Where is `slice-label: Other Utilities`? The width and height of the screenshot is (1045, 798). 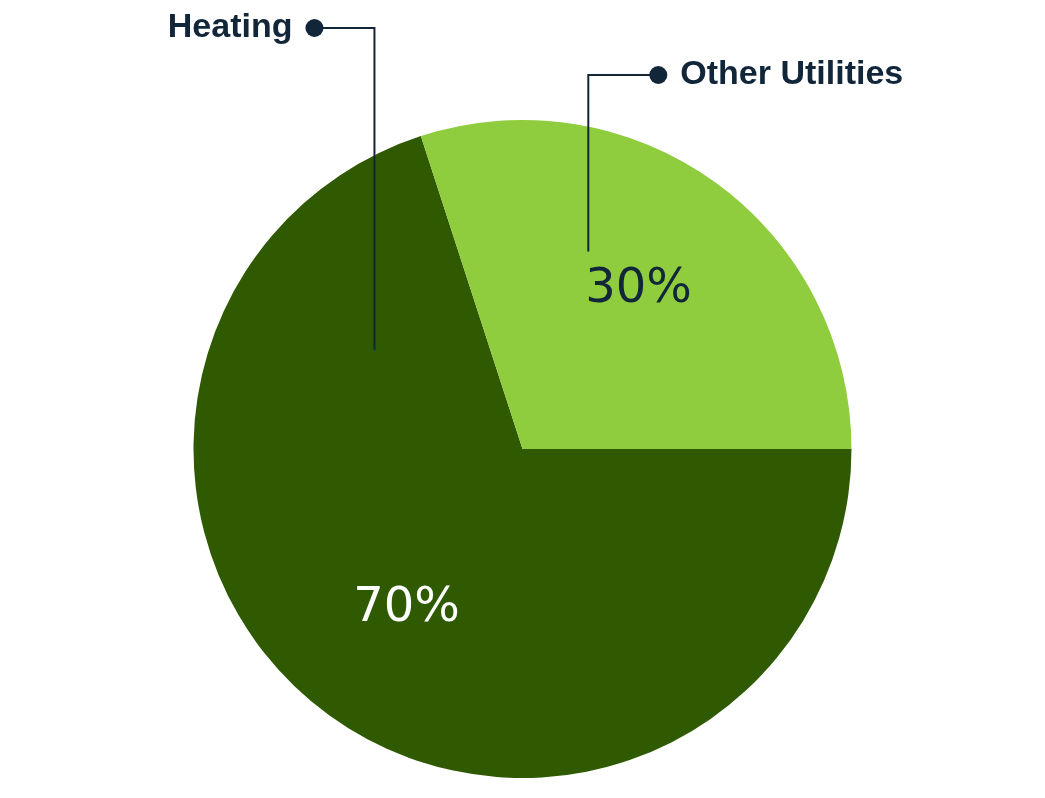 slice-label: Other Utilities is located at coordinates (792, 72).